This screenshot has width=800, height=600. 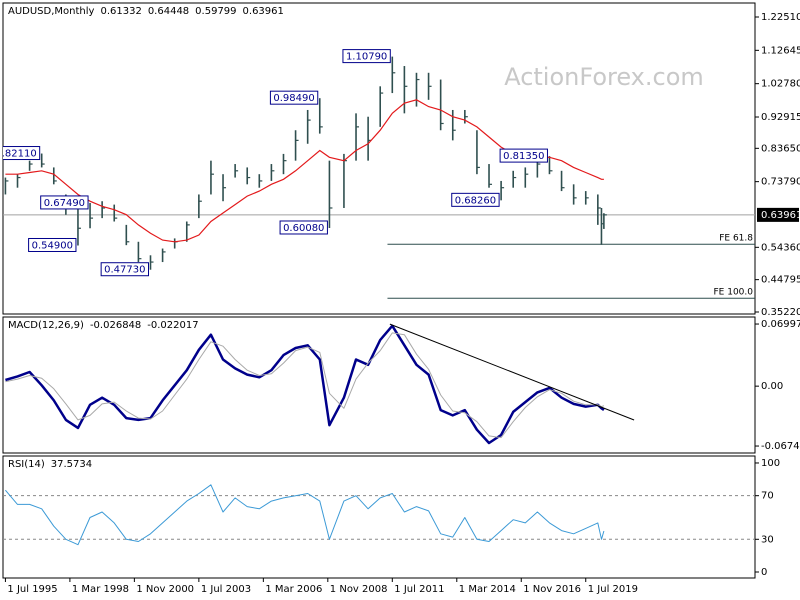 What do you see at coordinates (32, 589) in the screenshot?
I see `x-tick-label: 1 Jul 1995` at bounding box center [32, 589].